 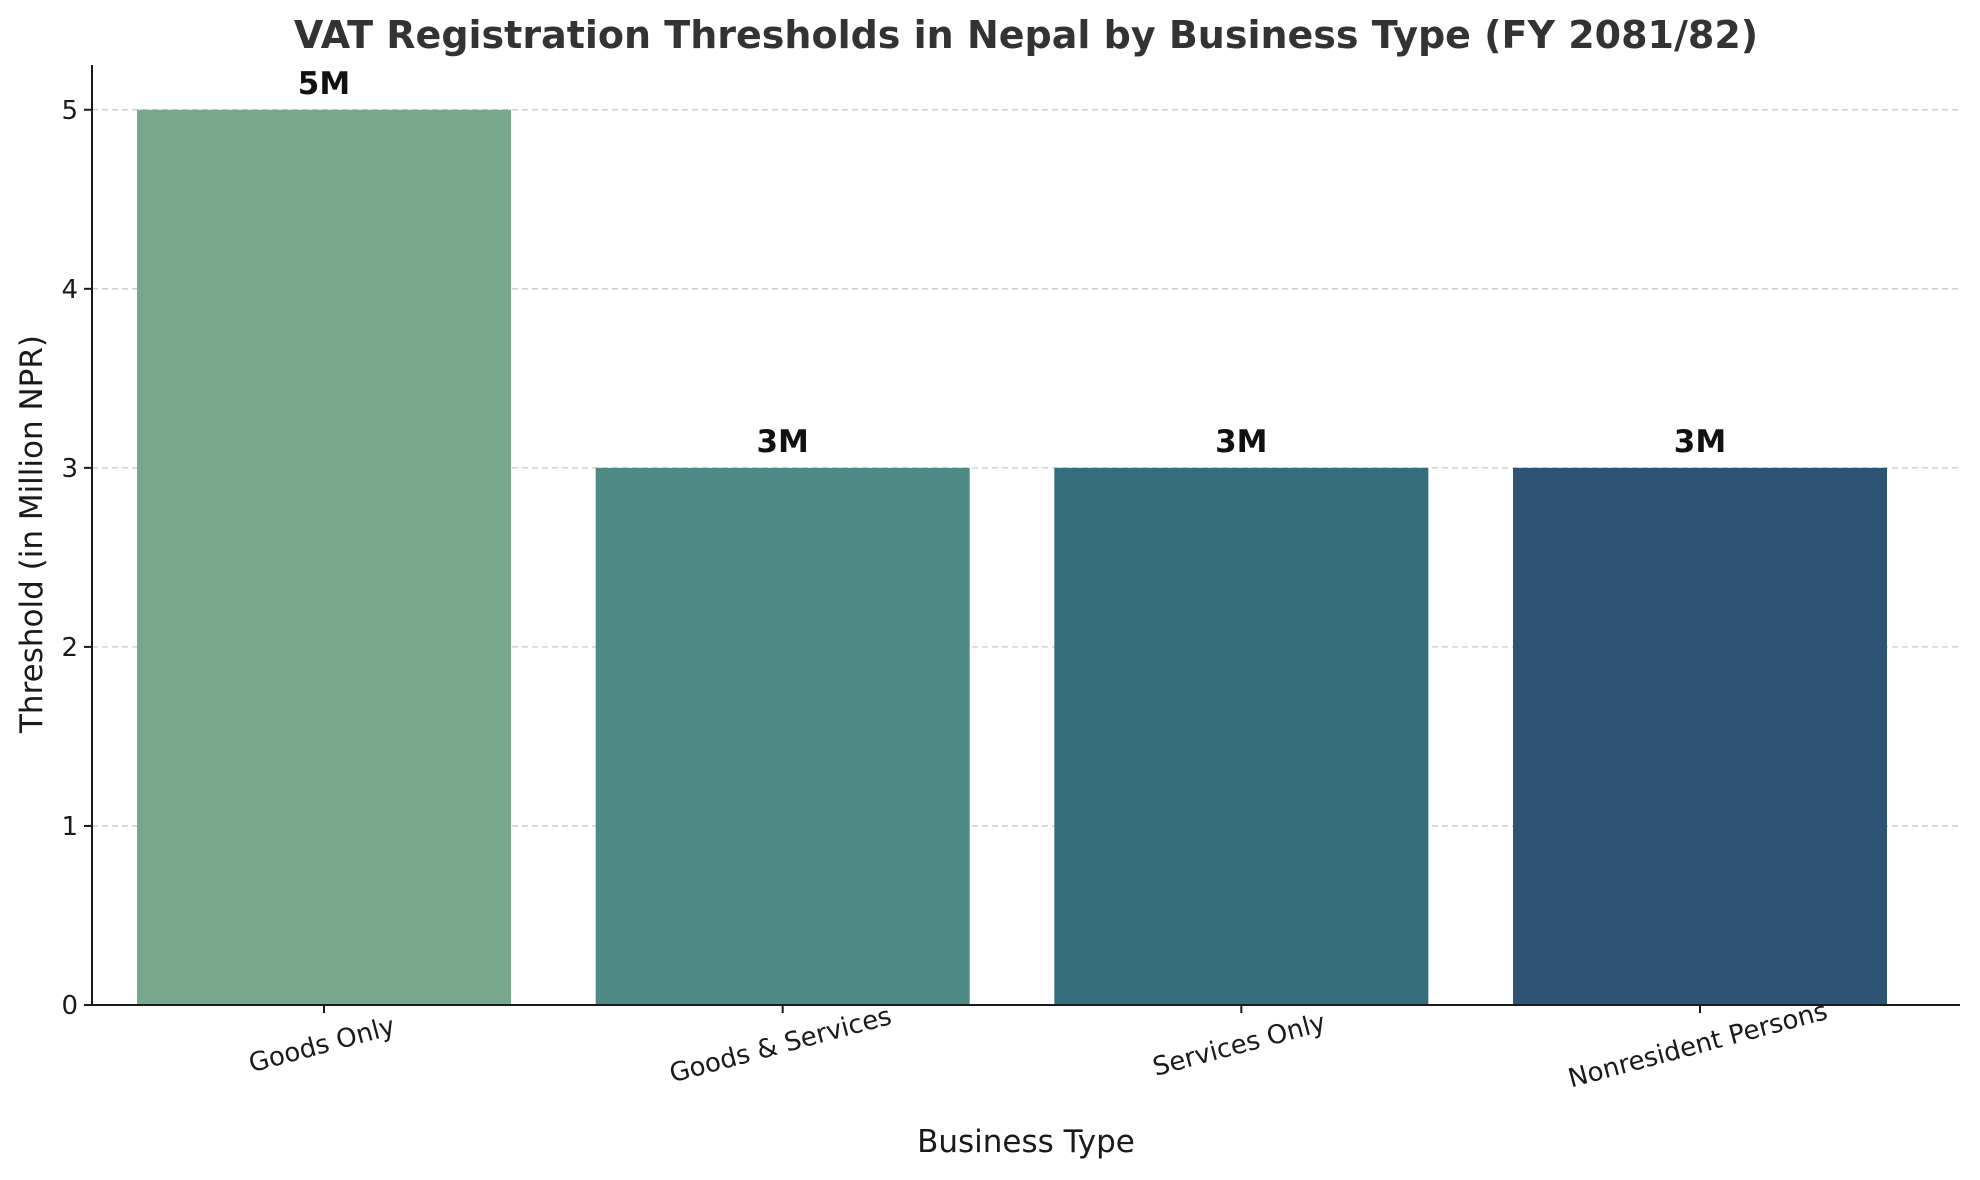 What do you see at coordinates (69, 648) in the screenshot?
I see `y-tick-label: 2` at bounding box center [69, 648].